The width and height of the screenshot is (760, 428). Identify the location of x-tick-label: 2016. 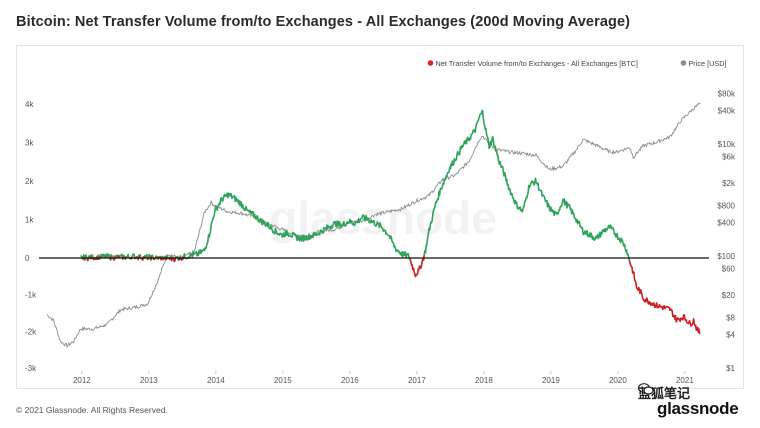
(350, 380).